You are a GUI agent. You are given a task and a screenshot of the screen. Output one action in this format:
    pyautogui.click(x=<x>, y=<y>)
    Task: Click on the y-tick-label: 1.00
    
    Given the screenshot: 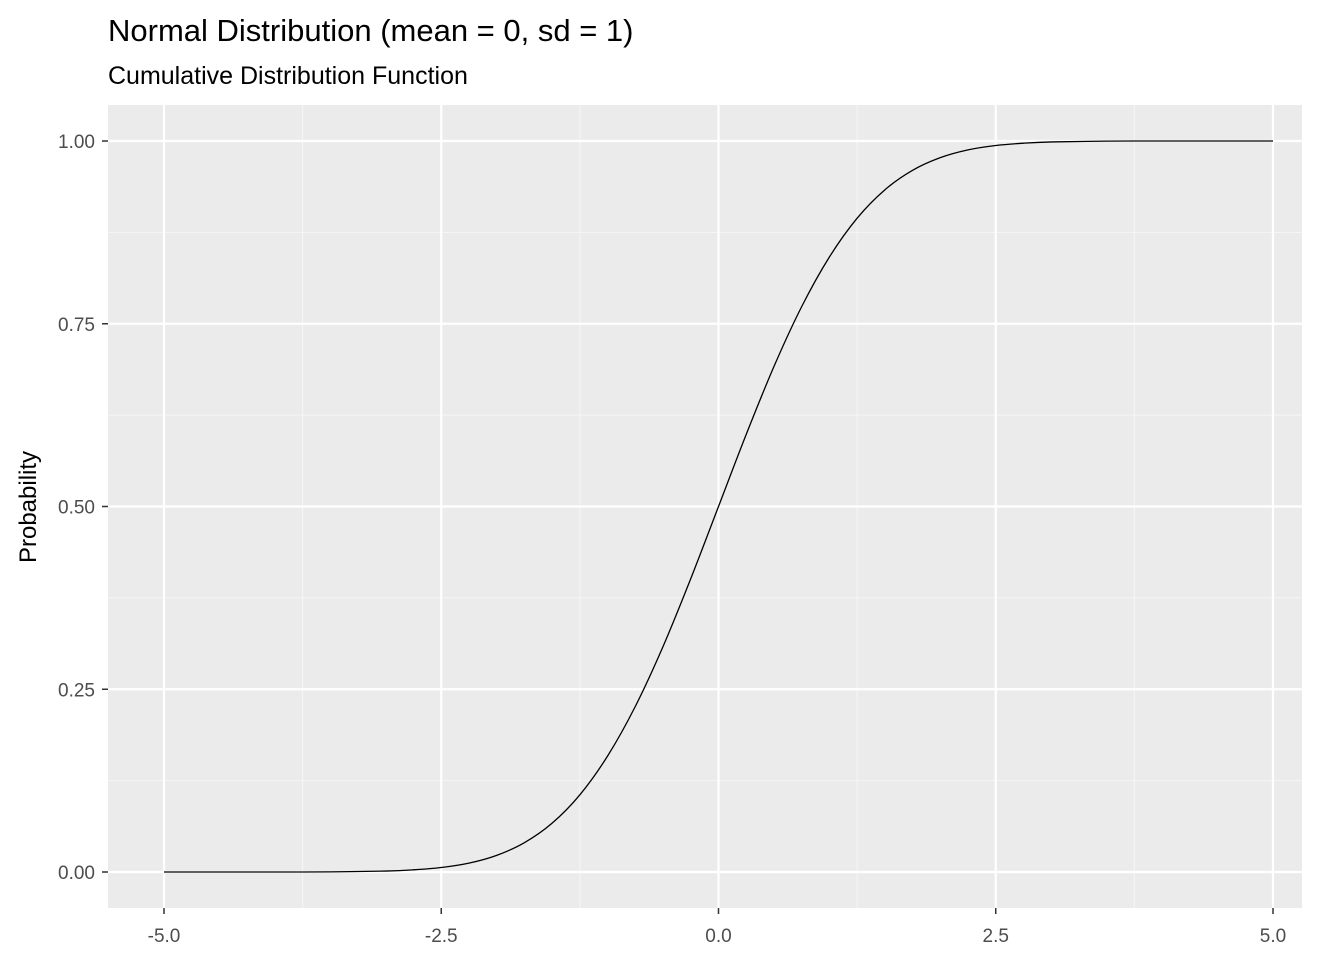 What is the action you would take?
    pyautogui.click(x=76, y=142)
    